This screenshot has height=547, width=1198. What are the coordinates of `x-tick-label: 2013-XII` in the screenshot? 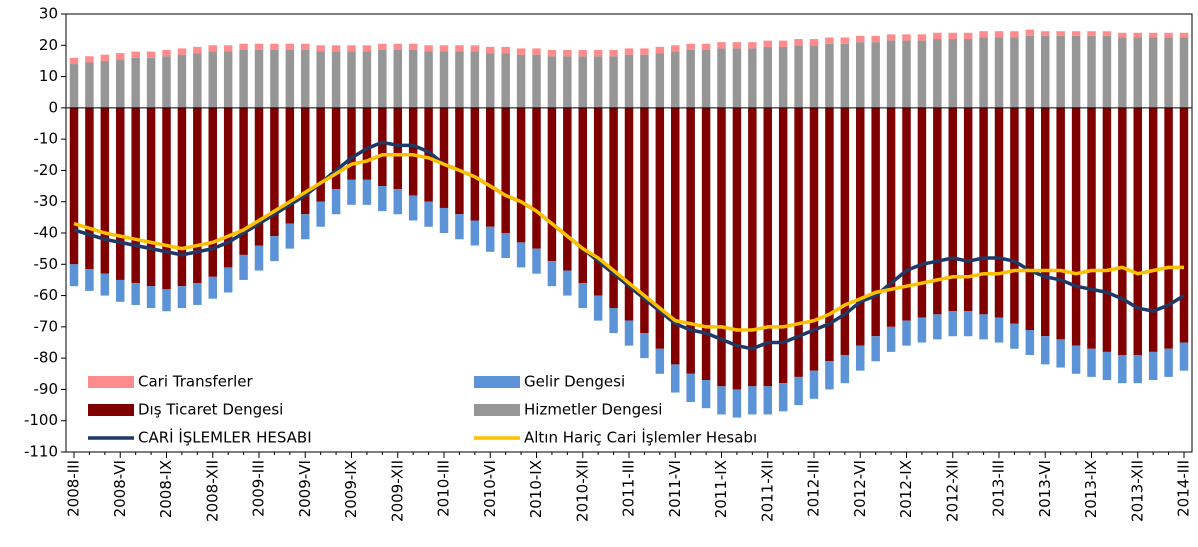 It's located at (1137, 491).